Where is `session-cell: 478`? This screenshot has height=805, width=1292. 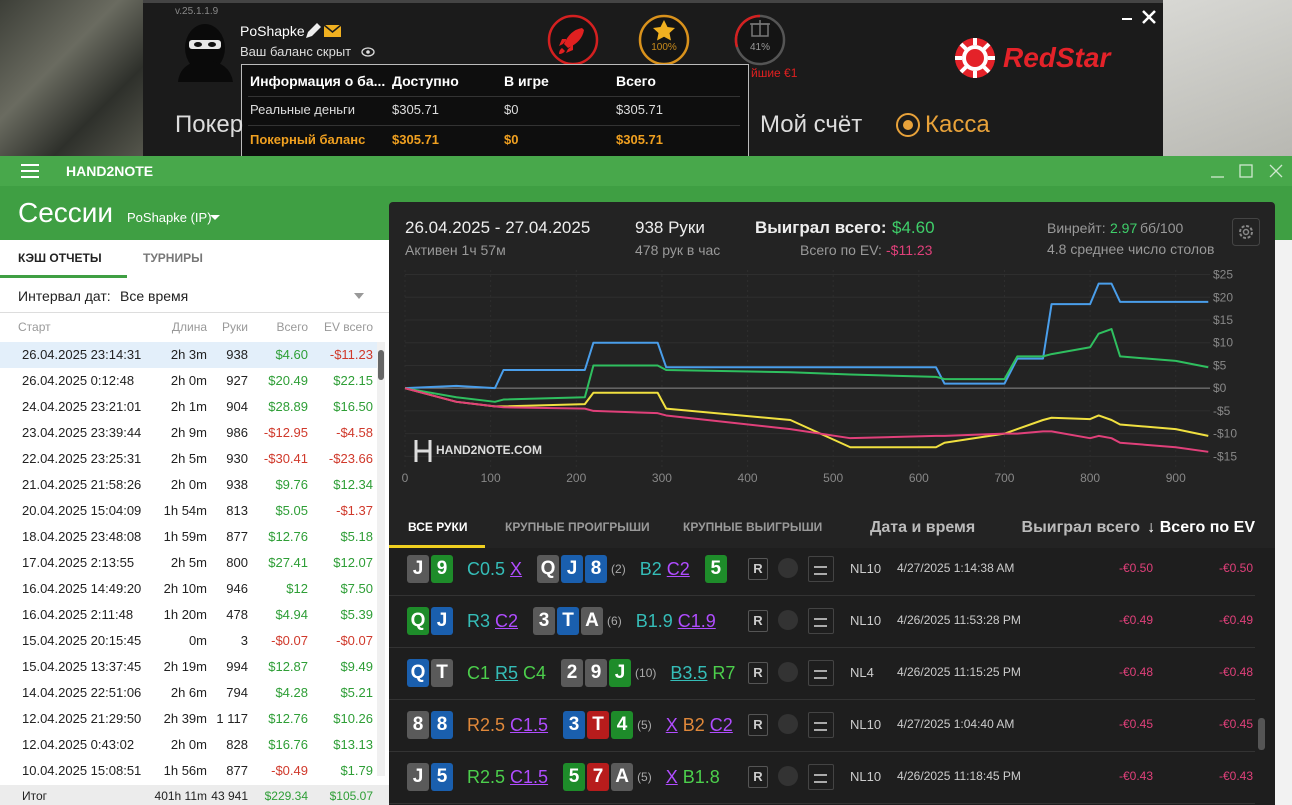 session-cell: 478 is located at coordinates (237, 615).